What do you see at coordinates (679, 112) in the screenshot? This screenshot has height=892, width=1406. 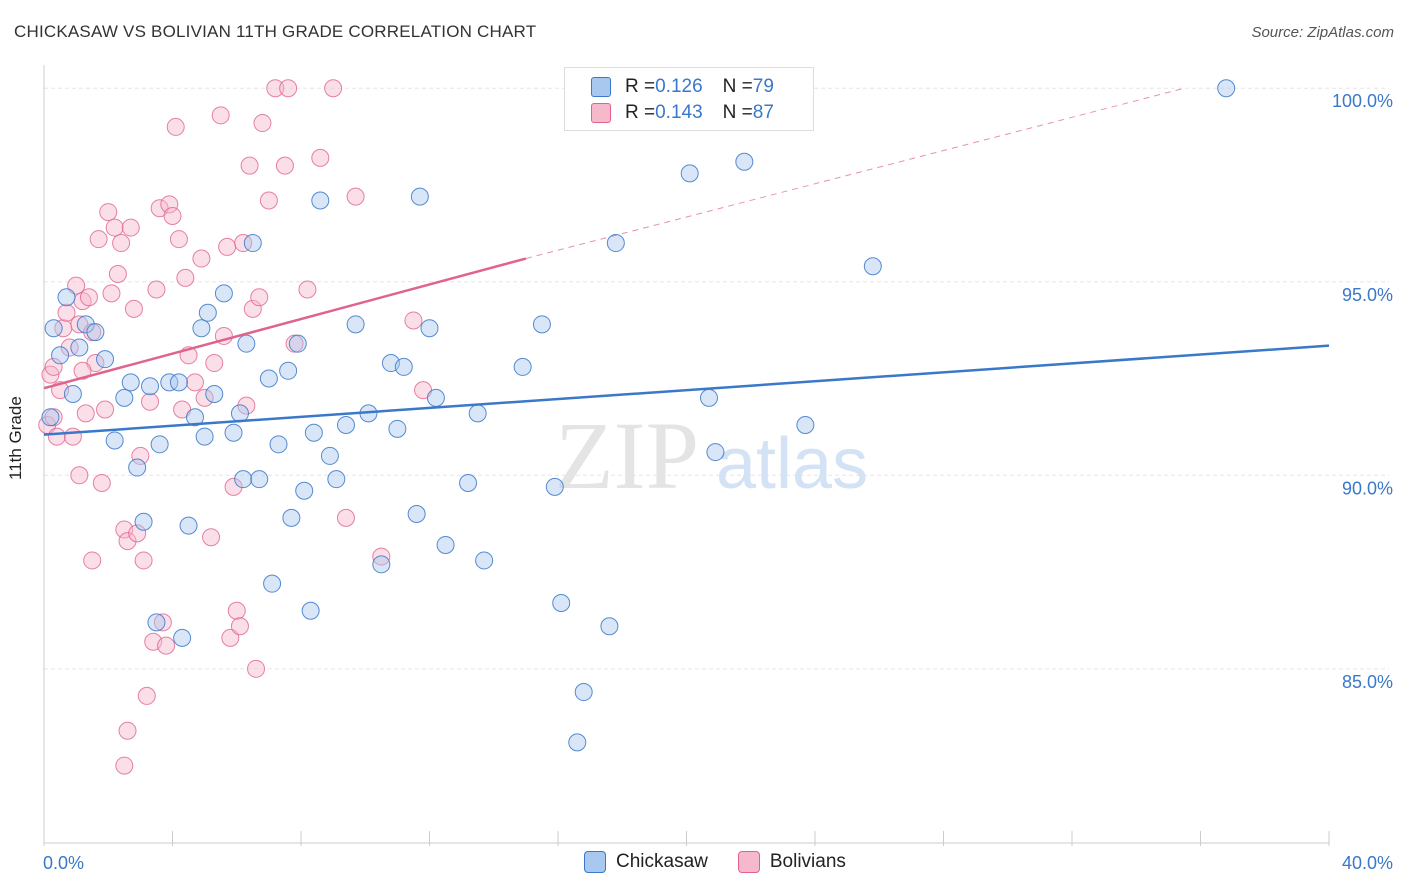 I see `r-value: 0.143` at bounding box center [679, 112].